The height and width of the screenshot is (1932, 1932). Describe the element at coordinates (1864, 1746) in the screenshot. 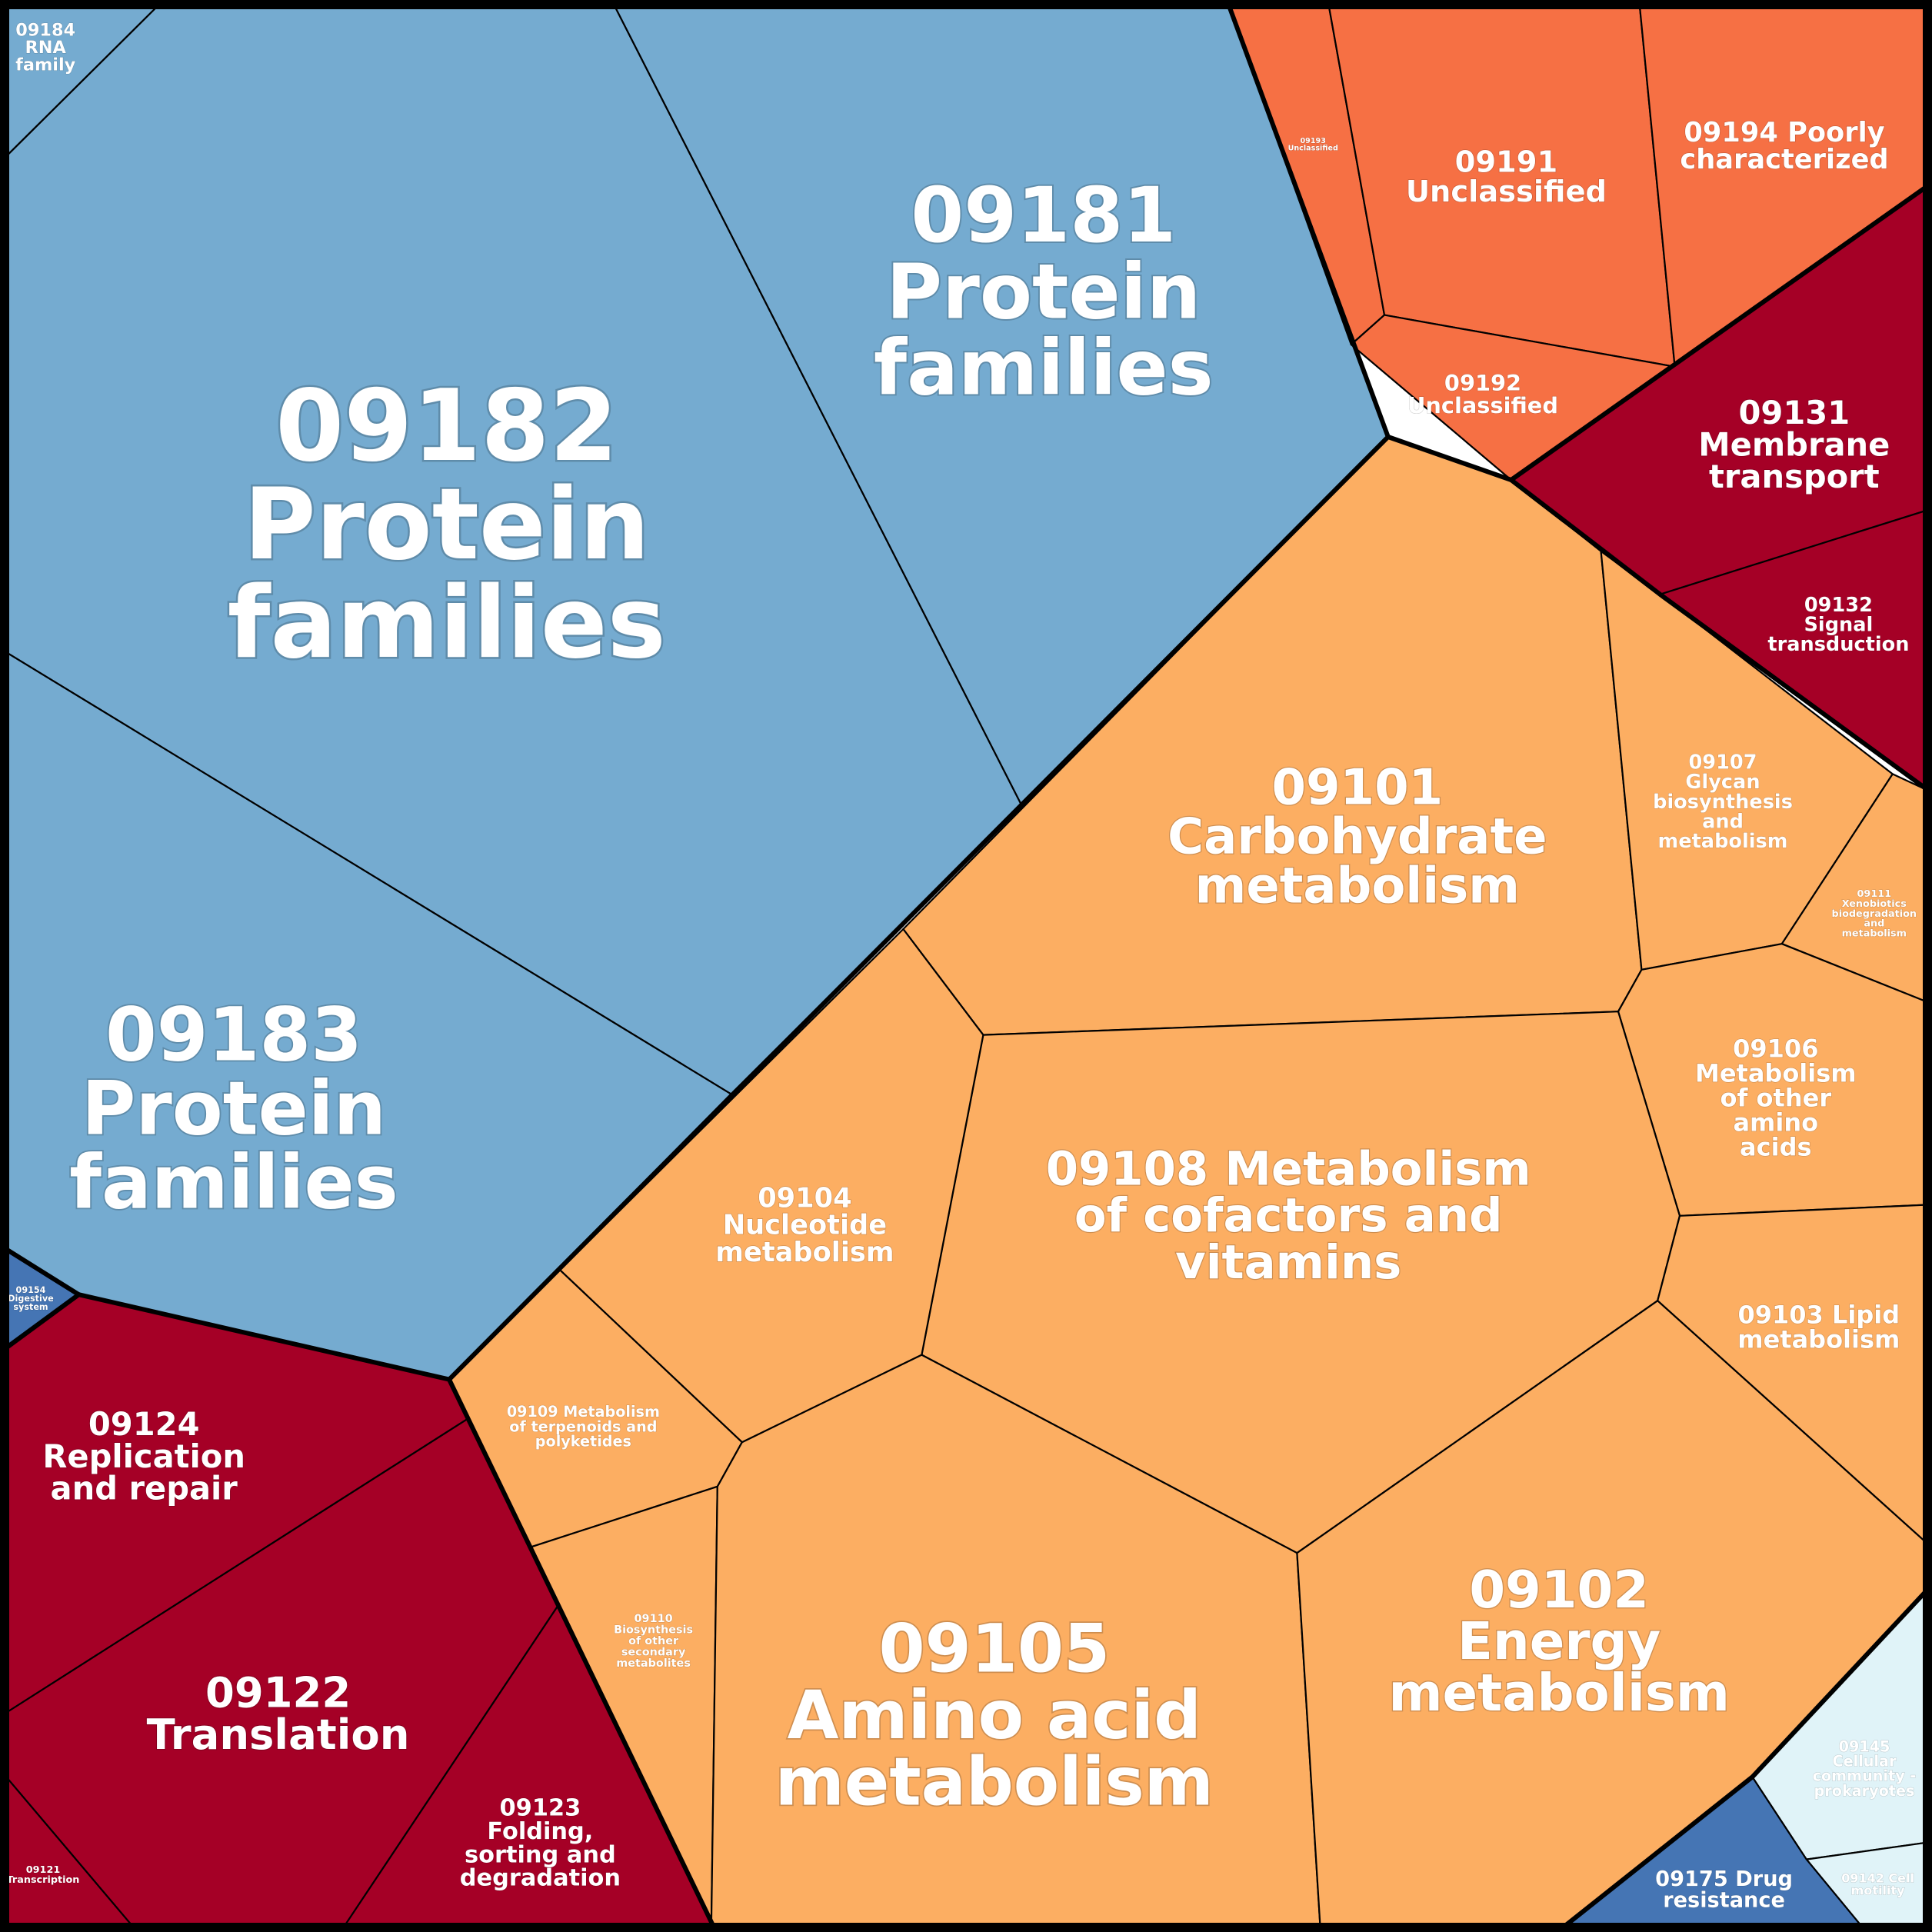

I see `label-09145-line-0: 09145` at that location.